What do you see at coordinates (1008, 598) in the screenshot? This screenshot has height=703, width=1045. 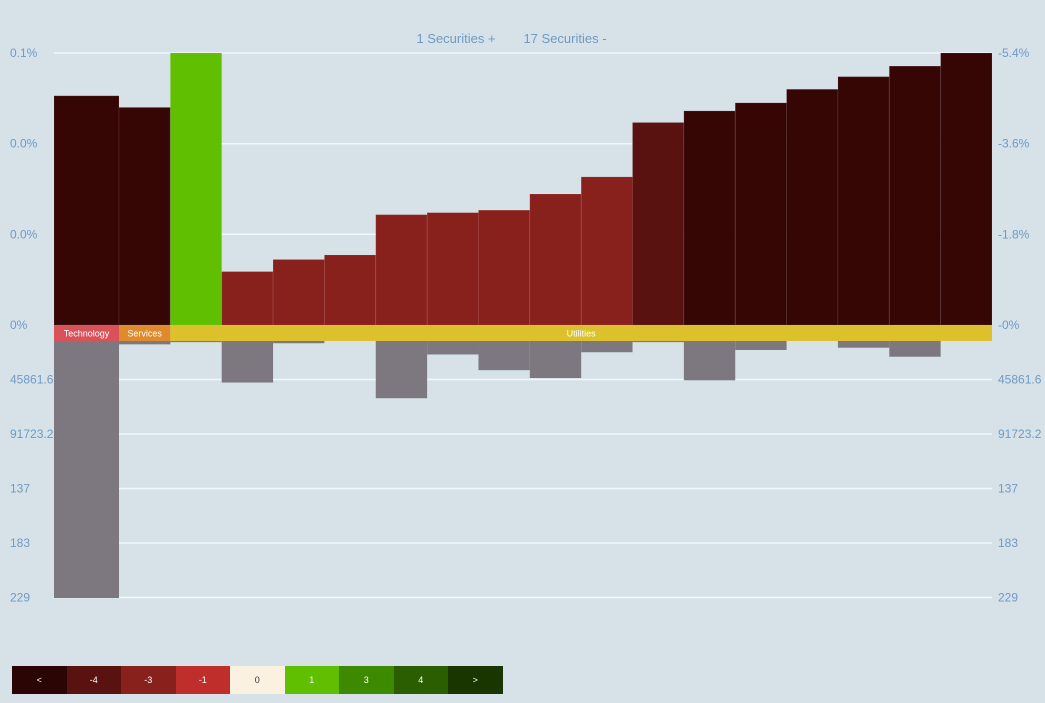 I see `right-volume-tick-label: 229` at bounding box center [1008, 598].